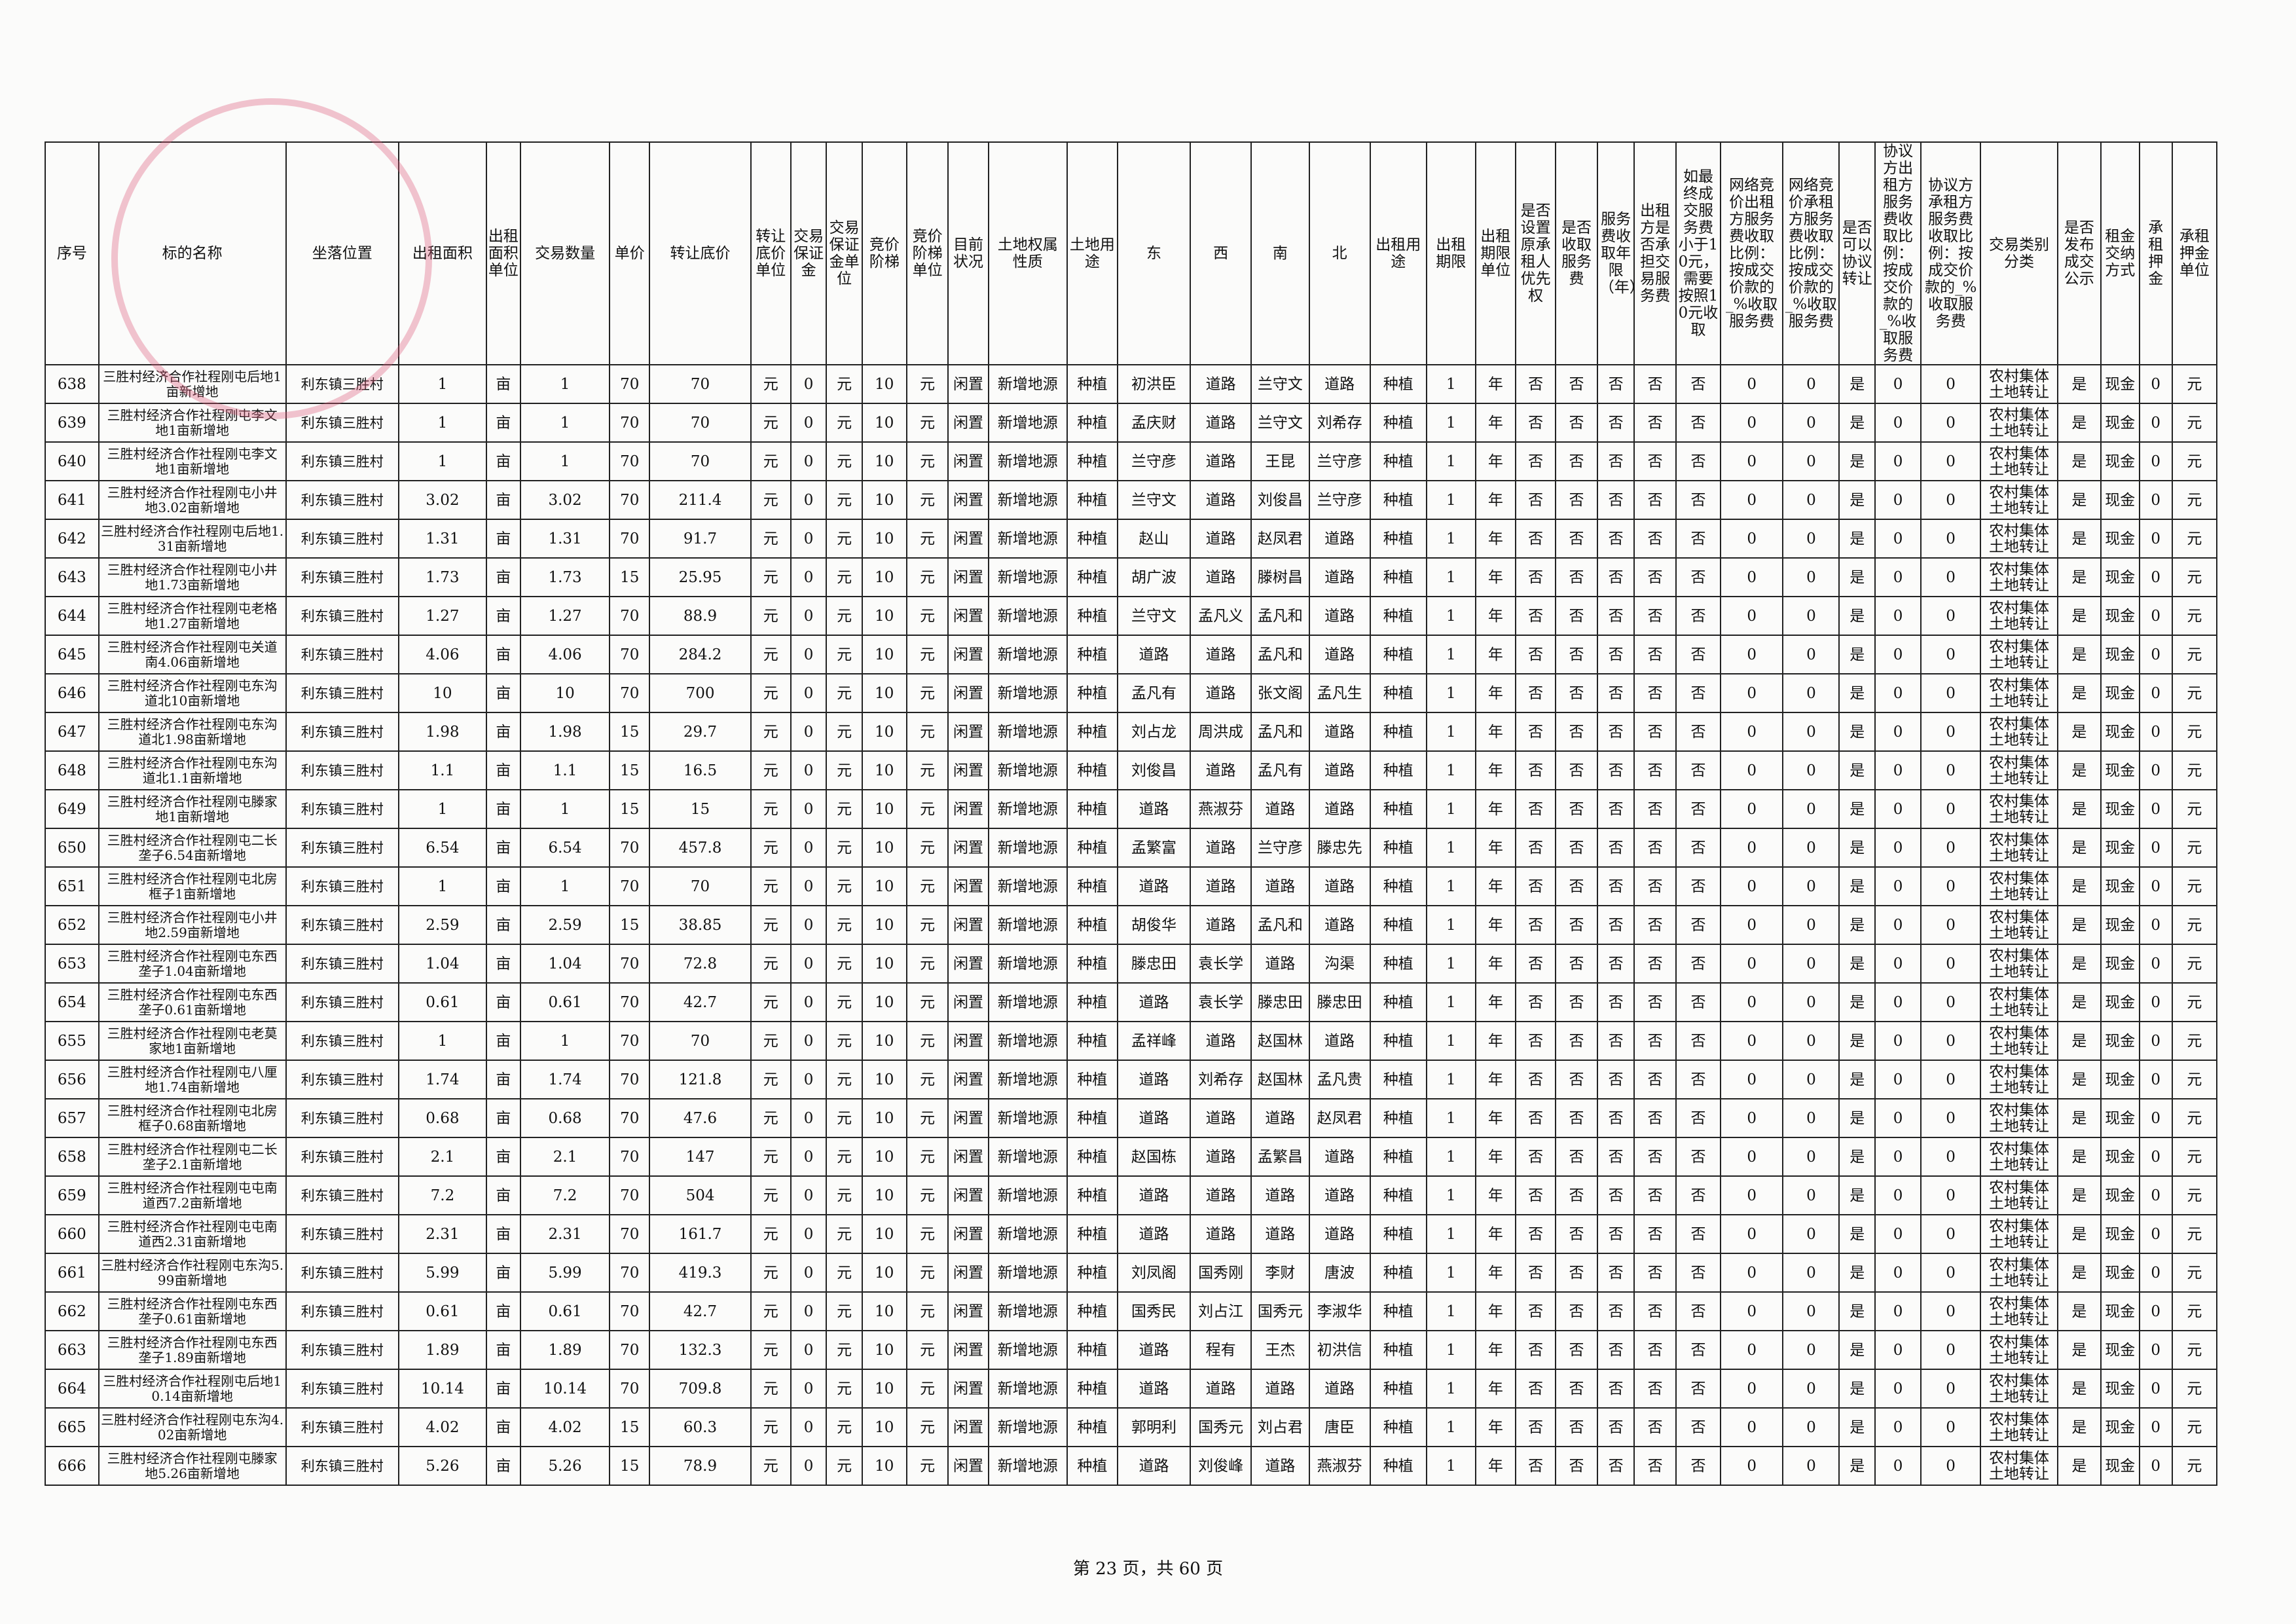  What do you see at coordinates (442, 964) in the screenshot?
I see `table-cell: 1.04` at bounding box center [442, 964].